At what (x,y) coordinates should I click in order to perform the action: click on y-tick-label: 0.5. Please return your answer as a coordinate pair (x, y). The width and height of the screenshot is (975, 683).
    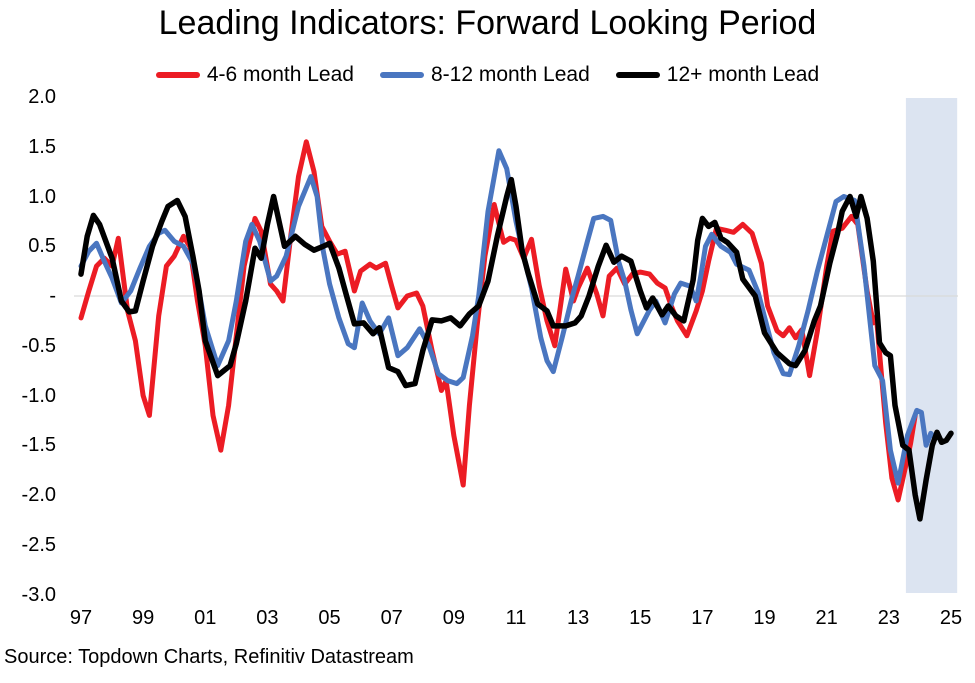
    Looking at the image, I should click on (42, 246).